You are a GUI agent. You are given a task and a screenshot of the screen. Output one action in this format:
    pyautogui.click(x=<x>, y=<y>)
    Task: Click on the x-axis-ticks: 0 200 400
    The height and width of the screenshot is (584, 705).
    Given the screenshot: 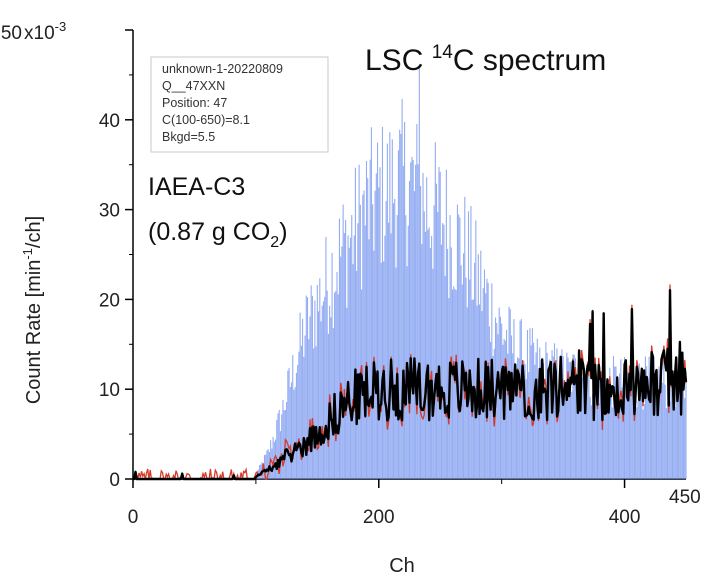 What is the action you would take?
    pyautogui.click(x=384, y=503)
    